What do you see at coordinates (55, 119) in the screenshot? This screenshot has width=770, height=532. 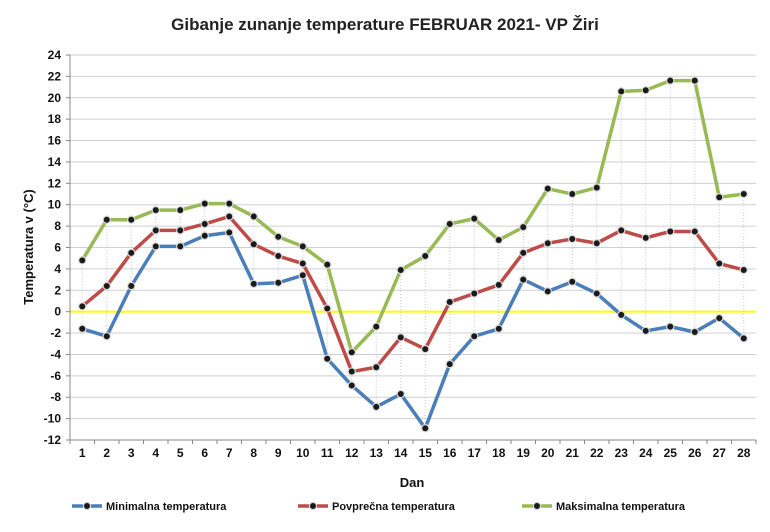 I see `y-tick-label: 18` at bounding box center [55, 119].